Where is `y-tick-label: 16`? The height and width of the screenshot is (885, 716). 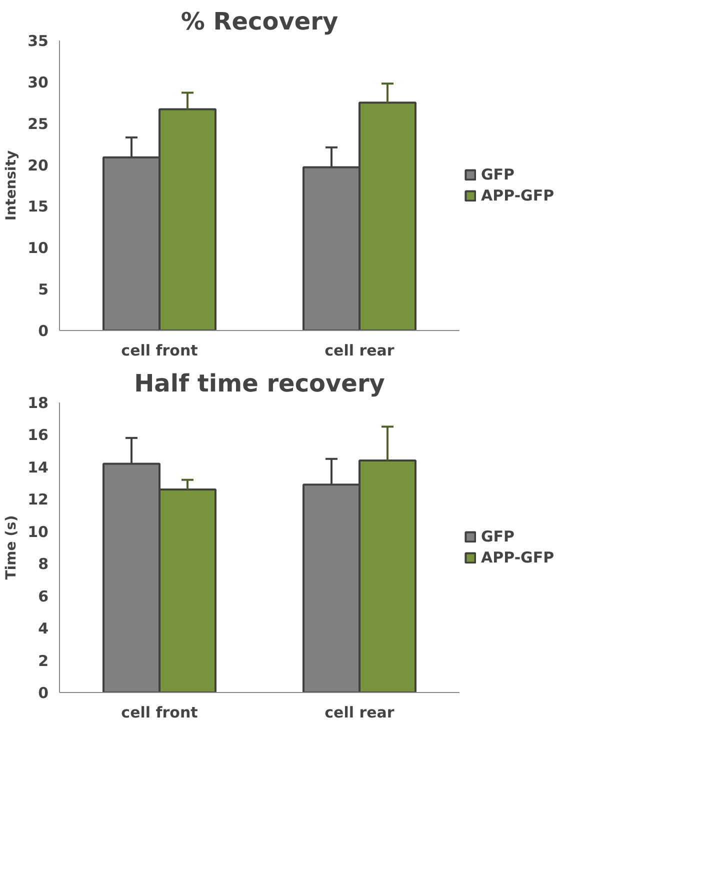
y-tick-label: 16 is located at coordinates (38, 435).